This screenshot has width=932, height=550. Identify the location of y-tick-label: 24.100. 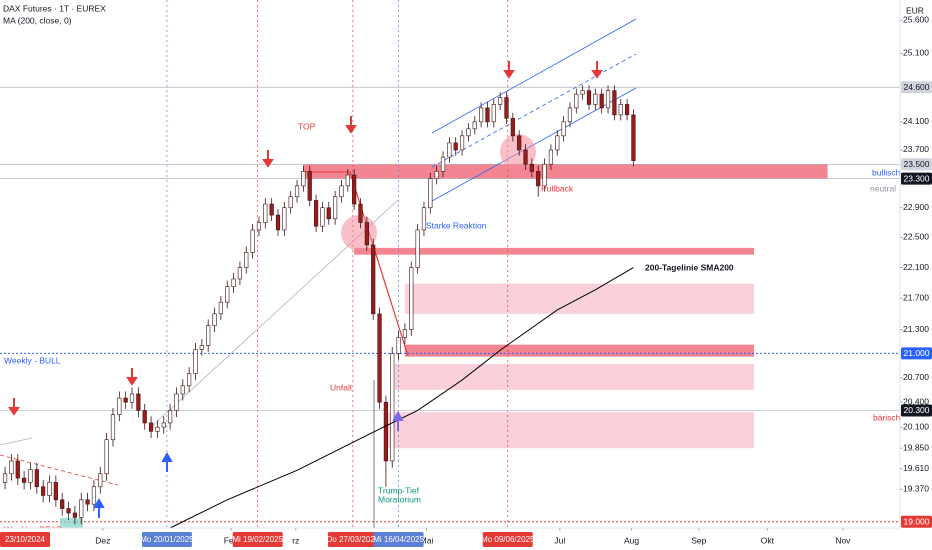
(916, 121).